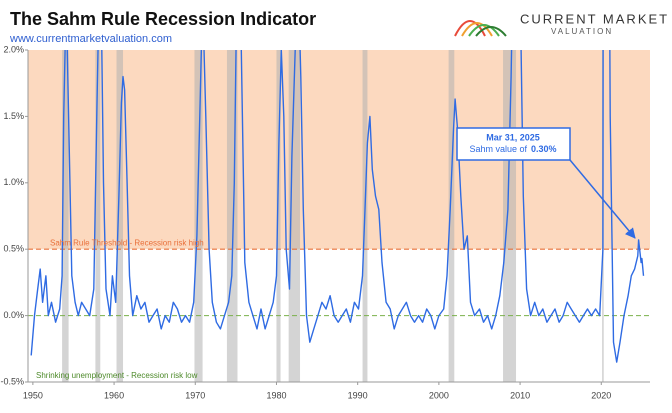 Image resolution: width=672 pixels, height=413 pixels. I want to click on y-tick-label: 0.0%, so click(13, 315).